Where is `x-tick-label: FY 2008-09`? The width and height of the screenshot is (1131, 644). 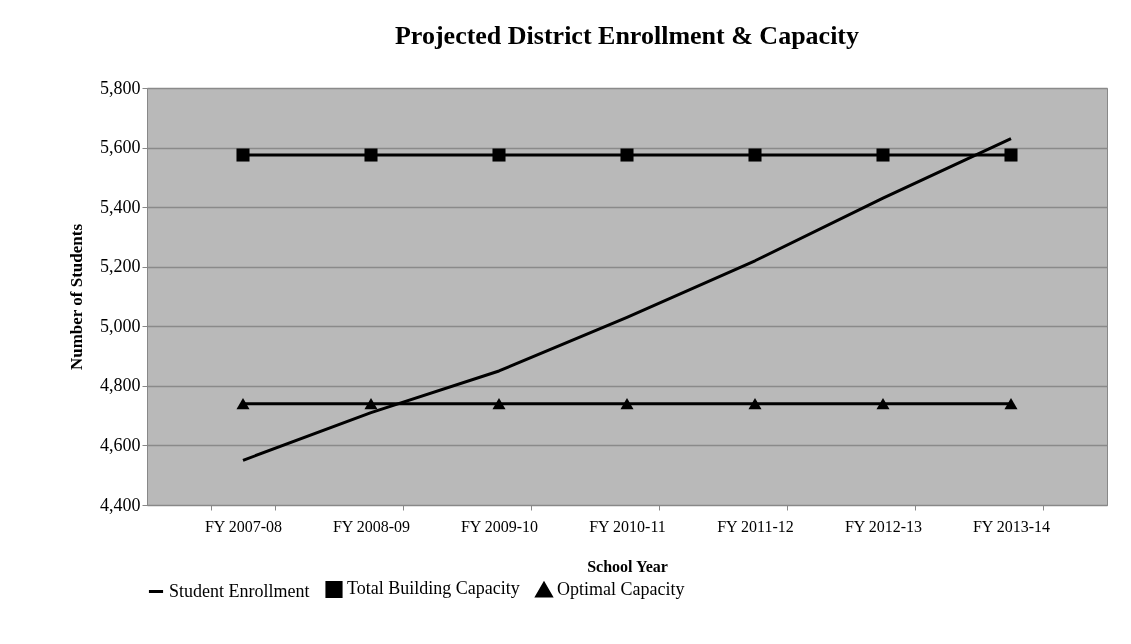
x-tick-label: FY 2008-09 is located at coordinates (371, 526).